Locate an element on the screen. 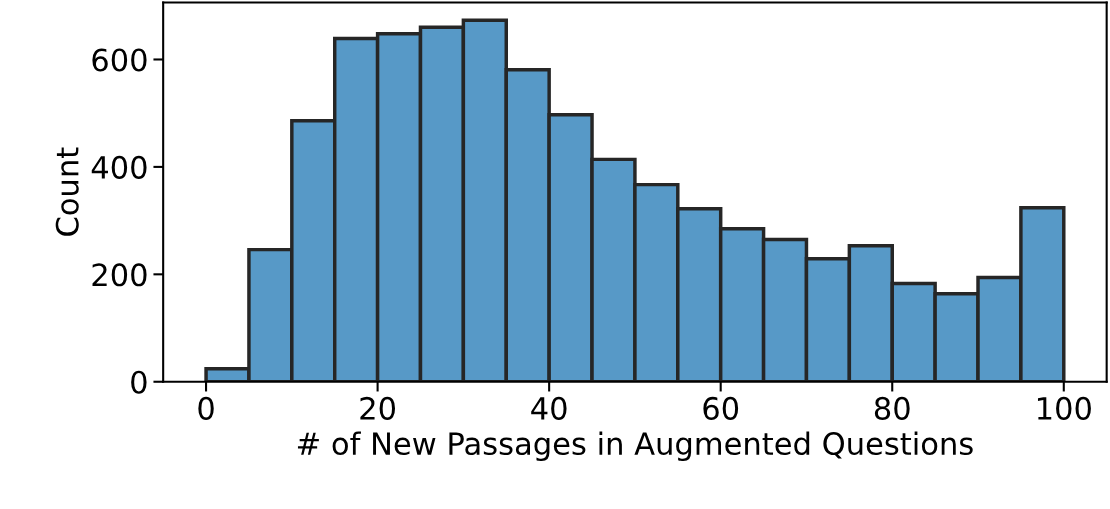  x-tick-label: 100 is located at coordinates (1064, 408).